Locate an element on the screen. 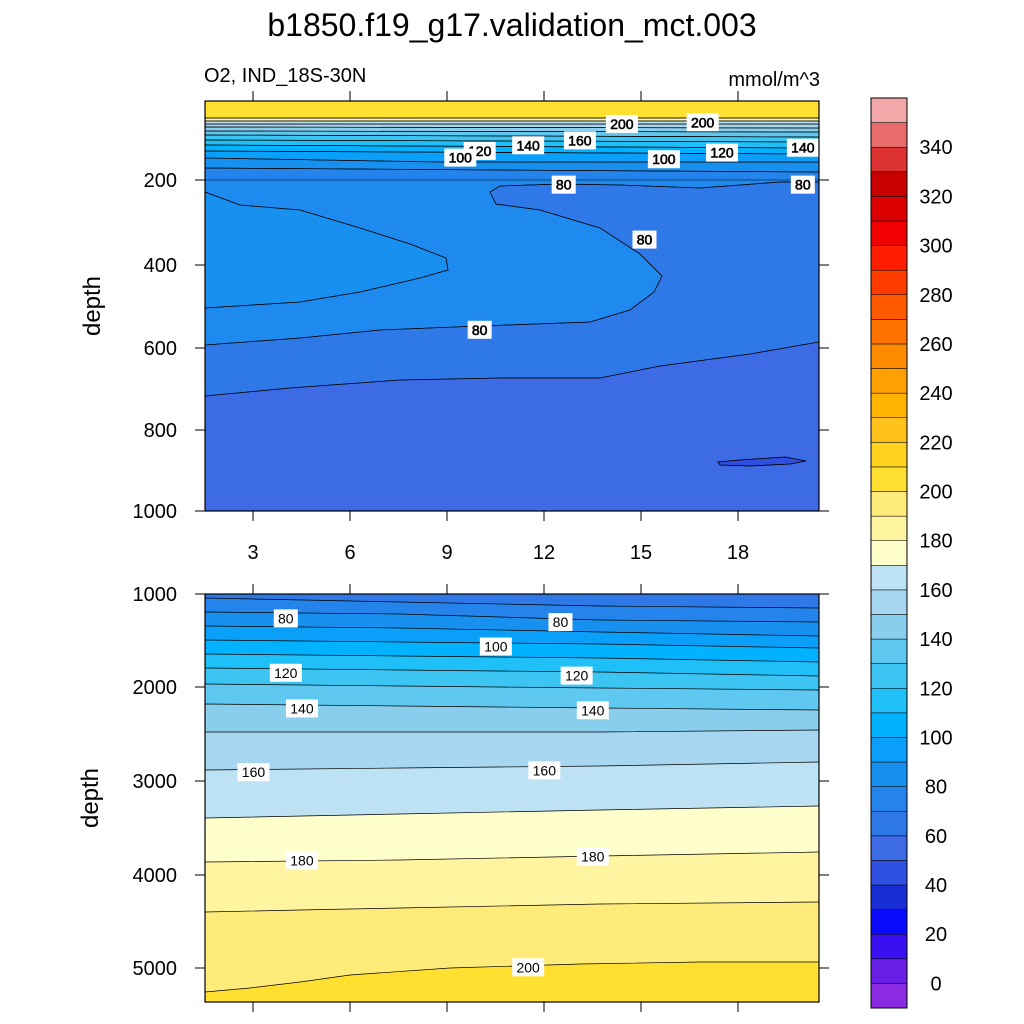  x-tick-label: 12 is located at coordinates (544, 553).